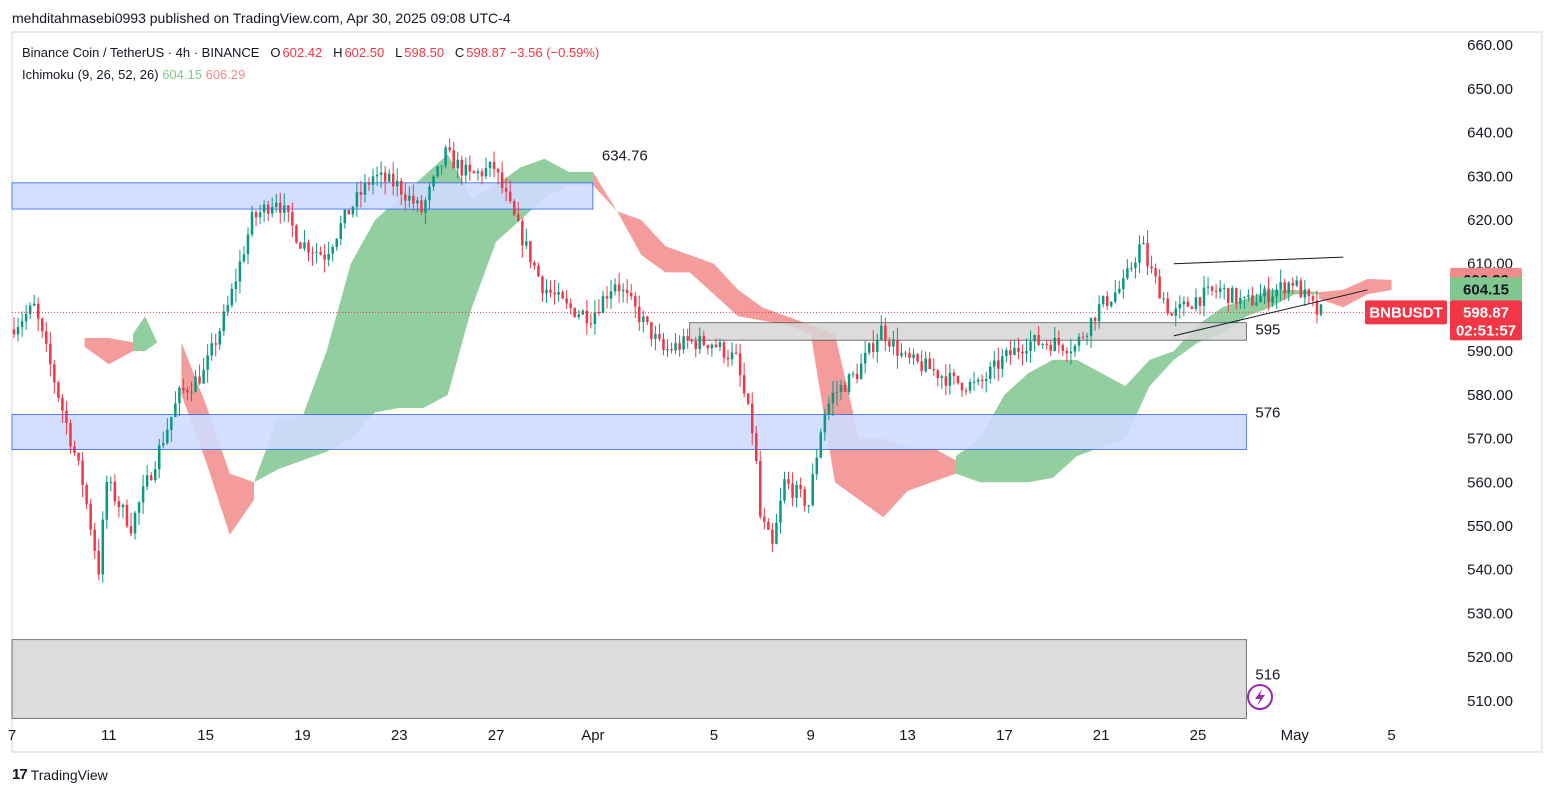  I want to click on y-tick-label: 510.00, so click(1490, 701).